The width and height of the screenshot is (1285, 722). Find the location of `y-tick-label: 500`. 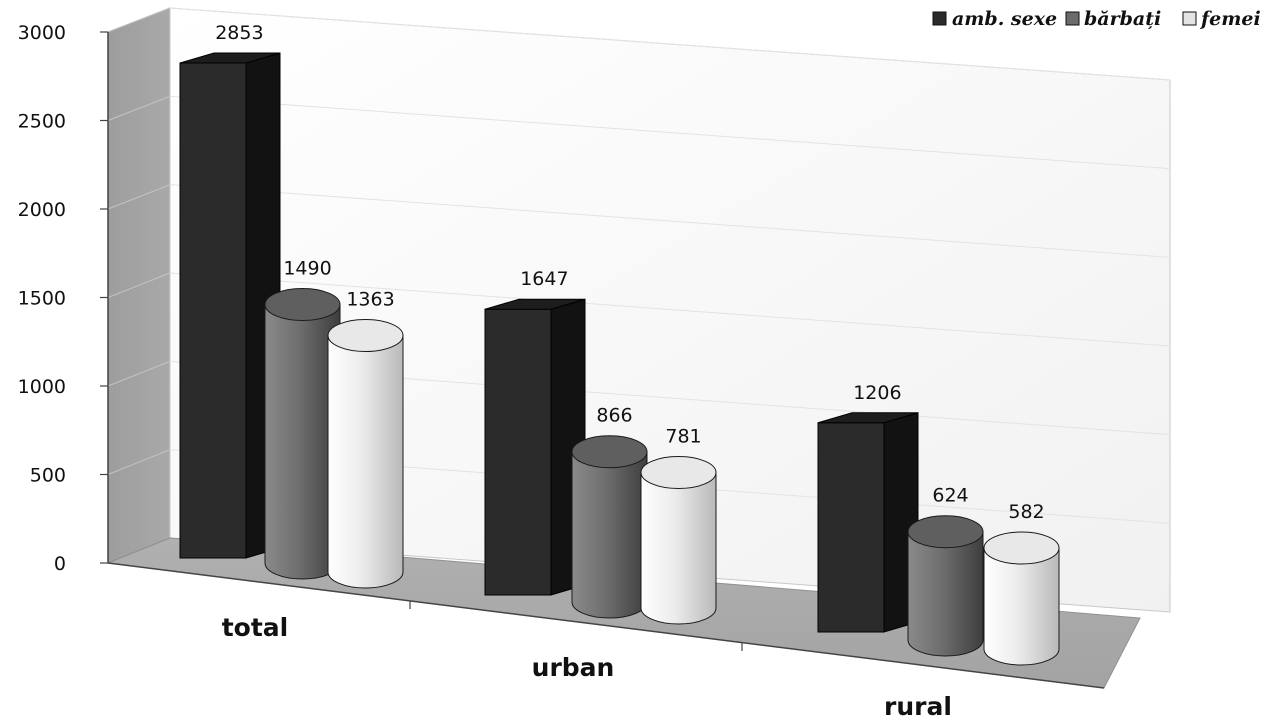

y-tick-label: 500 is located at coordinates (48, 476).